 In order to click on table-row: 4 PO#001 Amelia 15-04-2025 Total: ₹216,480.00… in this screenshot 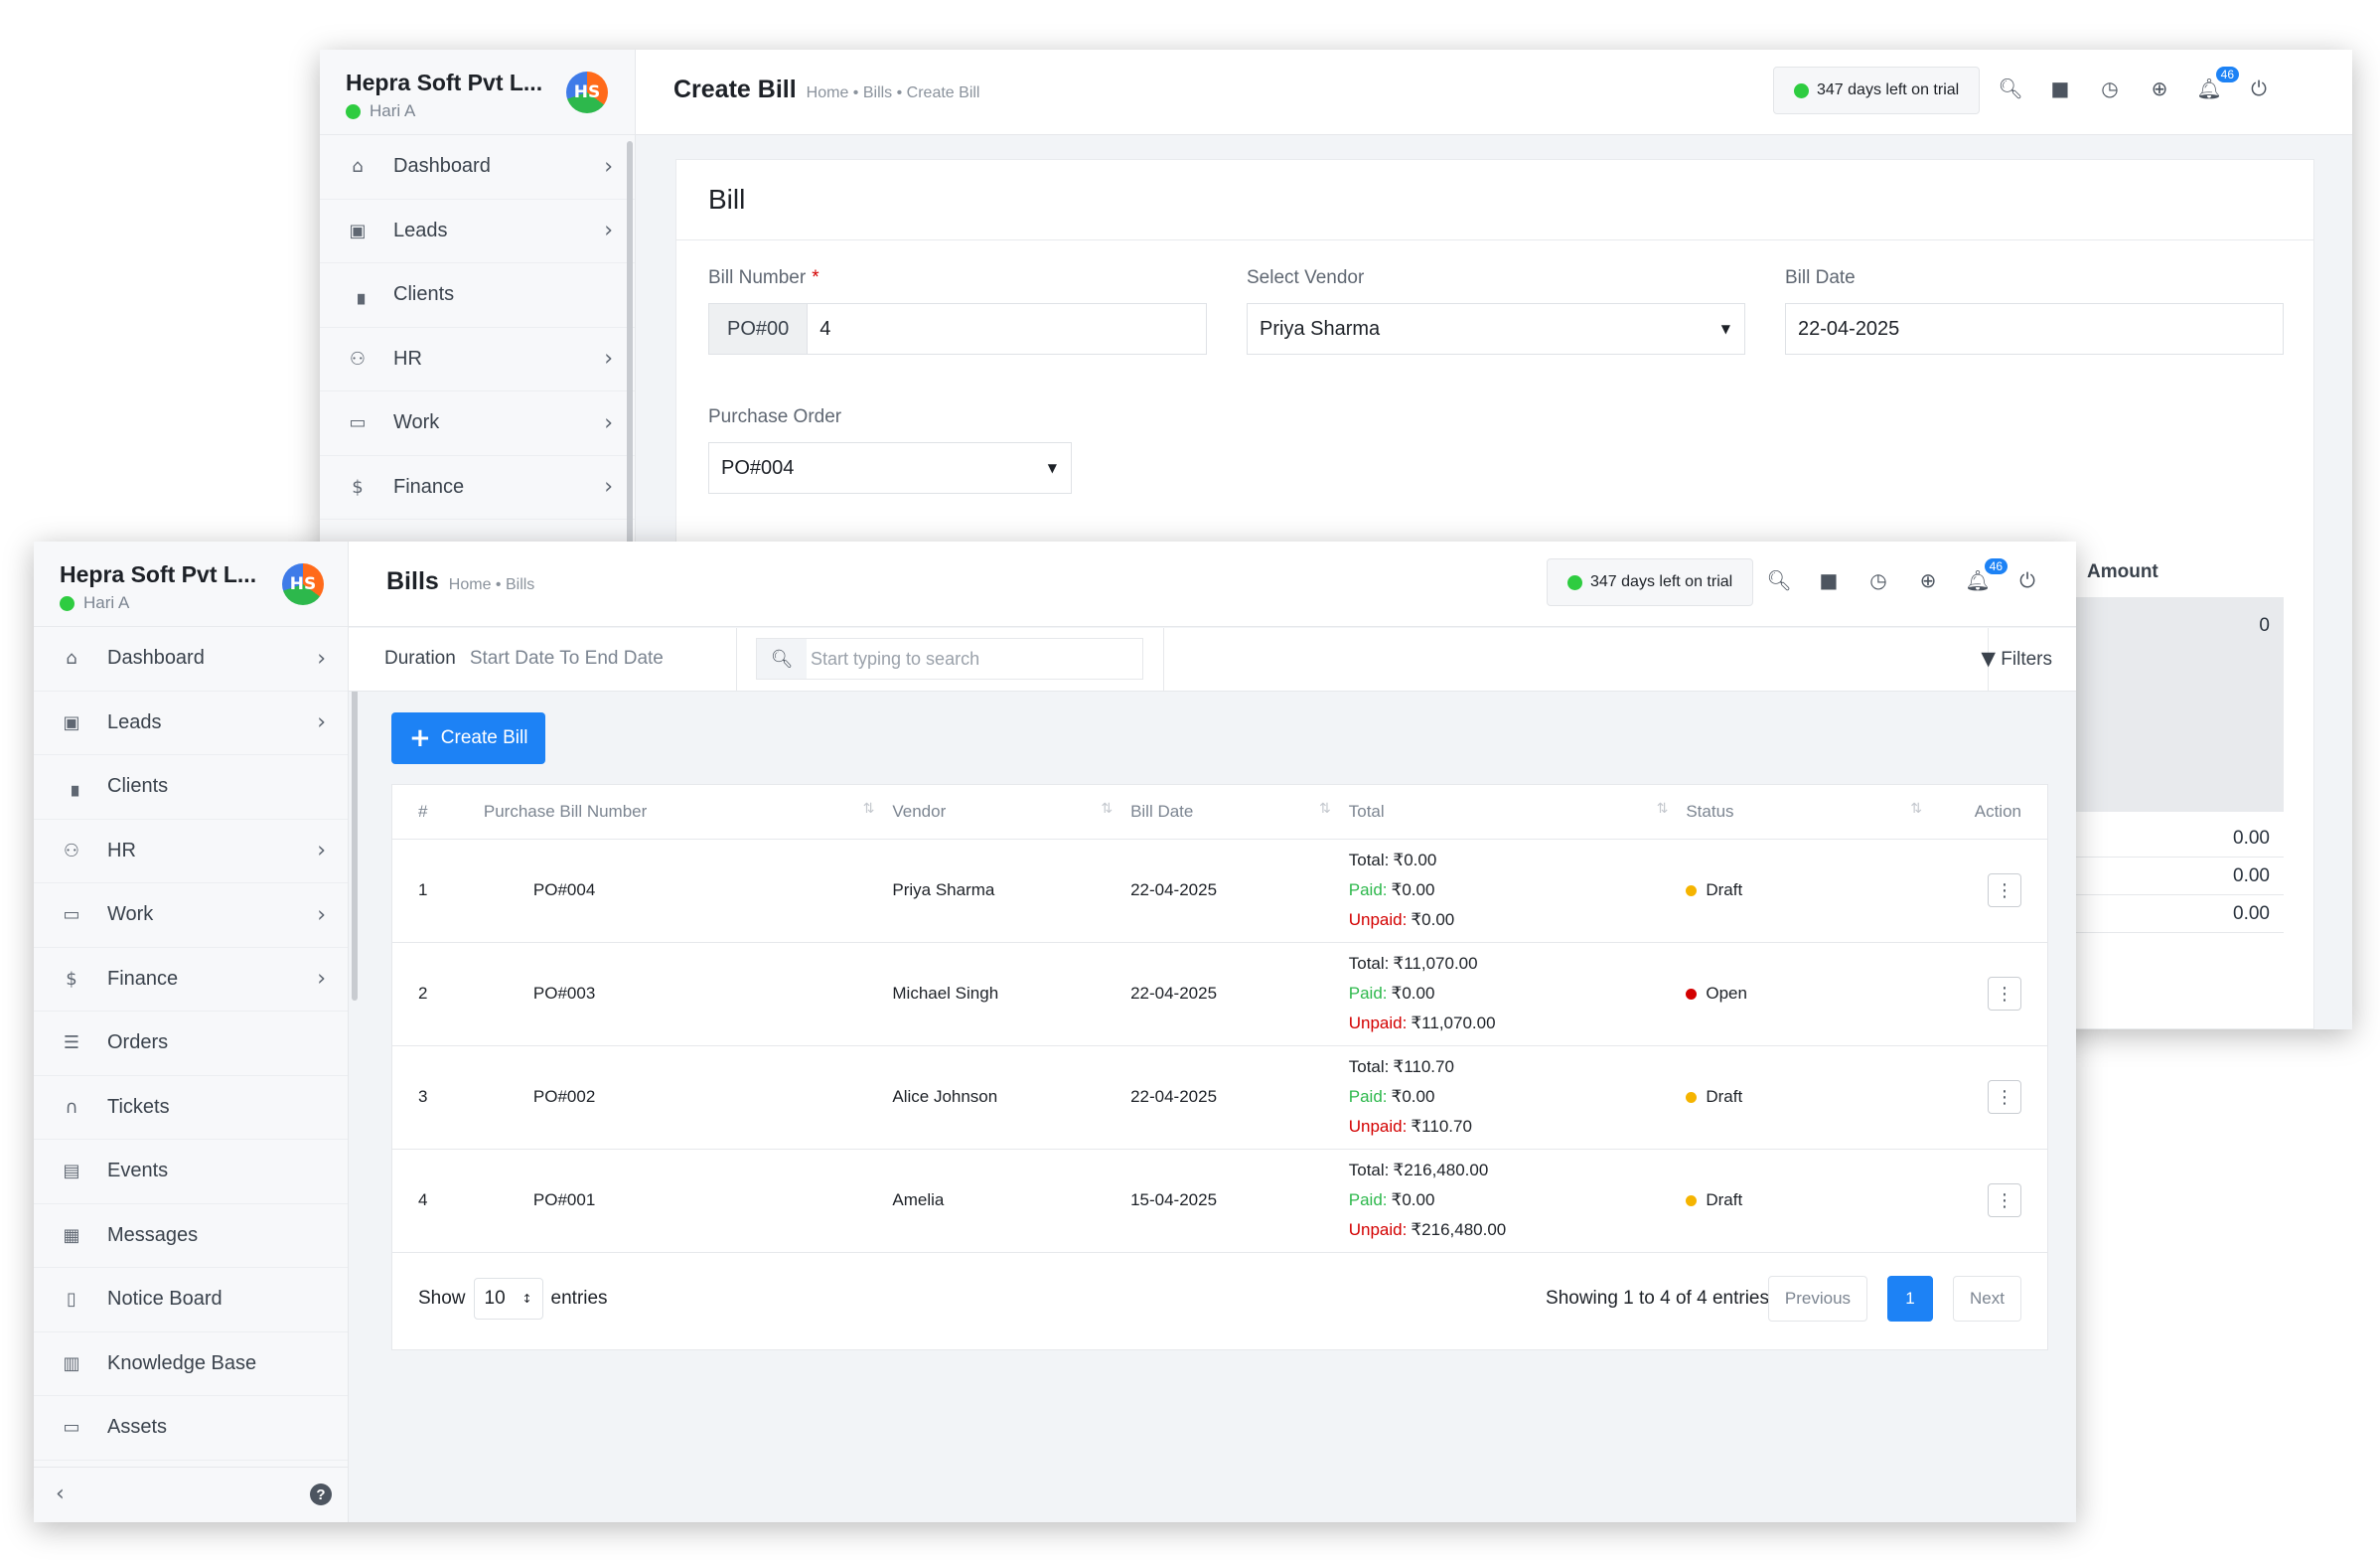, I will do `click(1219, 1201)`.